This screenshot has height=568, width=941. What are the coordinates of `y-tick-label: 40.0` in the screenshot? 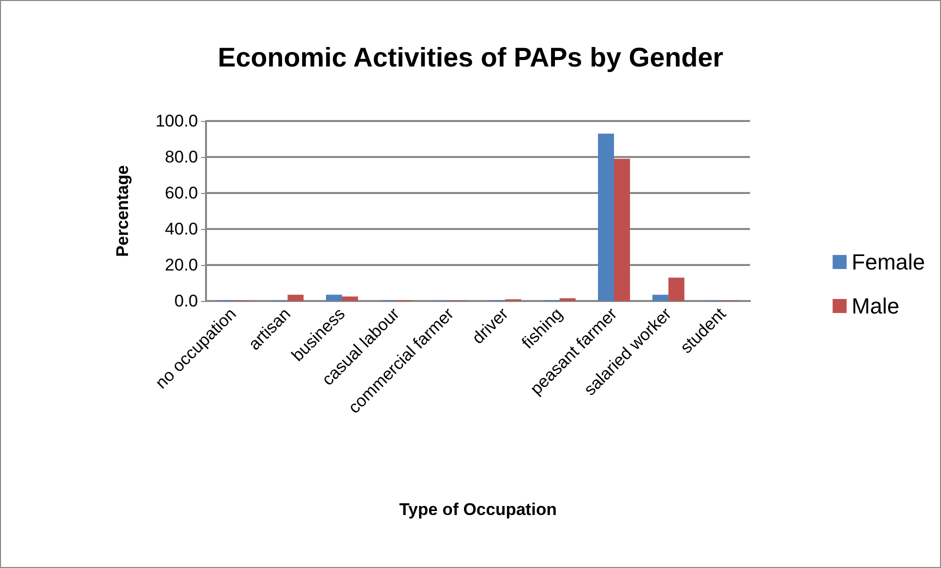 It's located at (181, 229).